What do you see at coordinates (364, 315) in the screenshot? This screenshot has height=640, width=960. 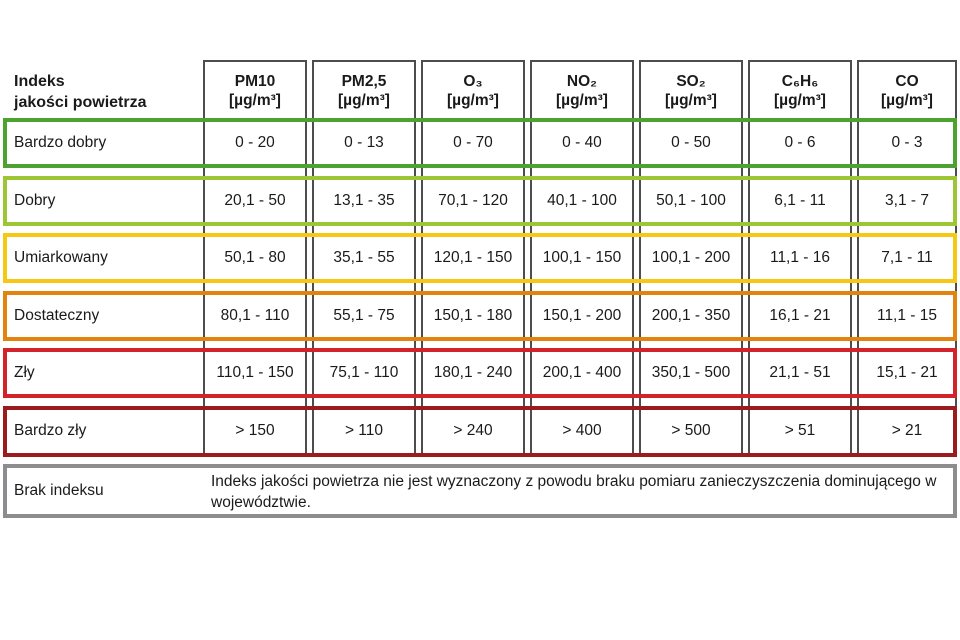 I see `cell-dostateczny-pm25: 55,1 - 75` at bounding box center [364, 315].